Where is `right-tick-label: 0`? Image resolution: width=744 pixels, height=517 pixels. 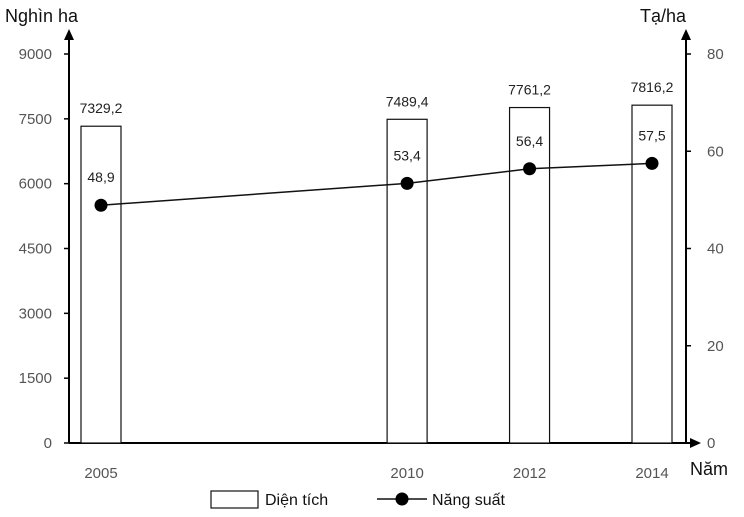 right-tick-label: 0 is located at coordinates (711, 443).